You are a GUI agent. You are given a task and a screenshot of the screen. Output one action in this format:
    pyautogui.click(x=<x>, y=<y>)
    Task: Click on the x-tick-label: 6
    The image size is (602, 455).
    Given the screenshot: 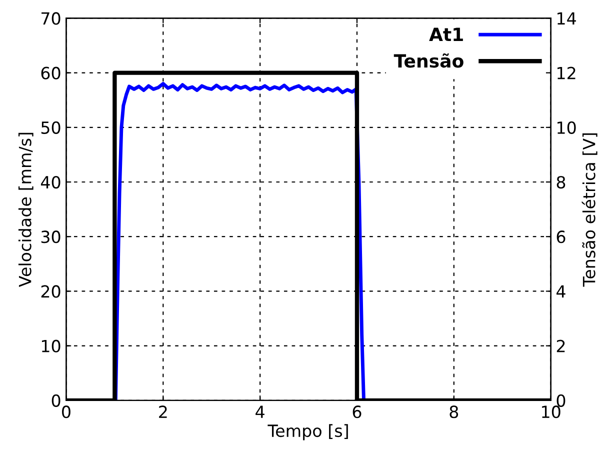 What is the action you would take?
    pyautogui.click(x=357, y=412)
    